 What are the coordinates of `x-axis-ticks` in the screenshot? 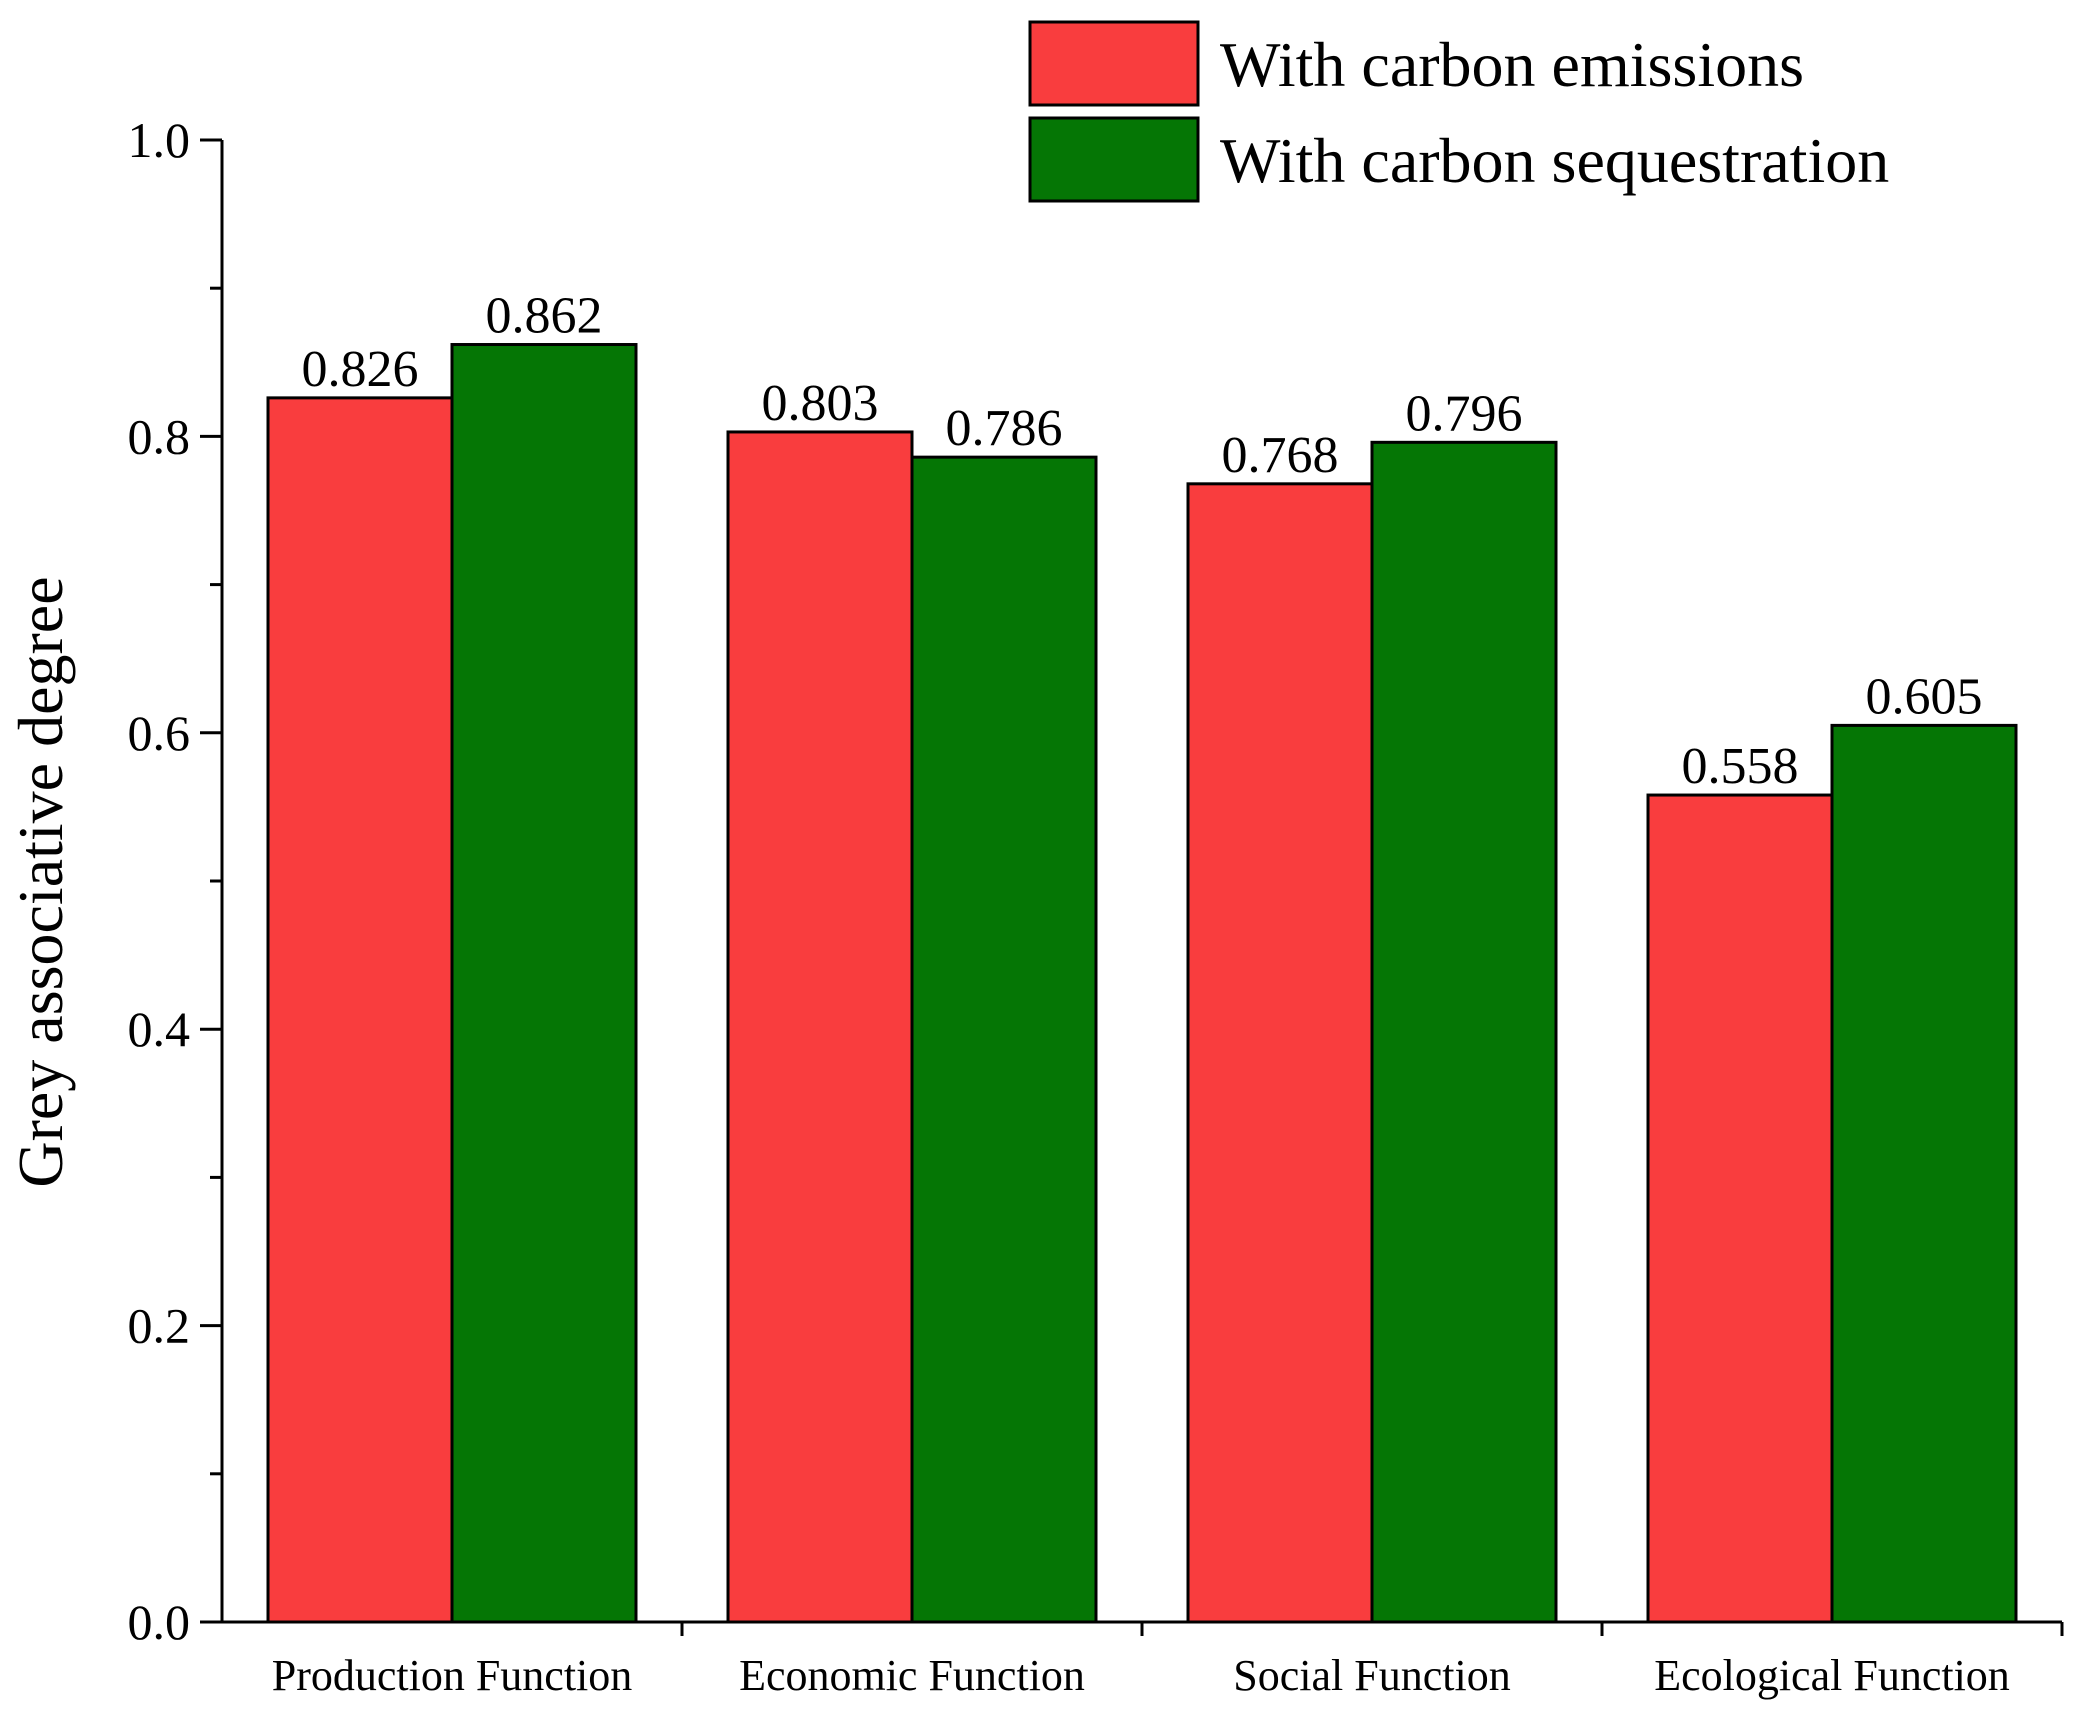 It's located at (1372, 1629).